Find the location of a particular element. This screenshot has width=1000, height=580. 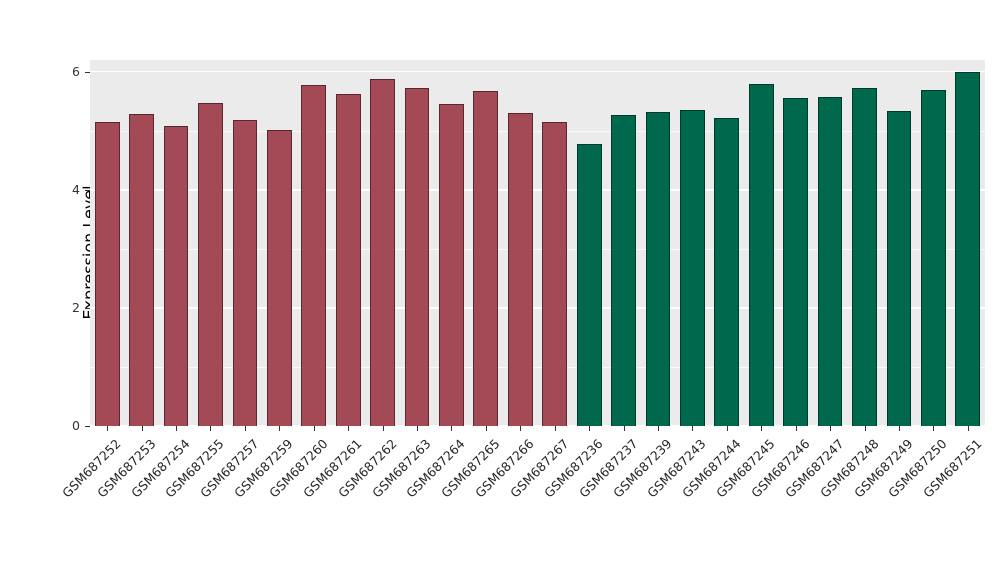

bar-GSM687253 is located at coordinates (142, 270).